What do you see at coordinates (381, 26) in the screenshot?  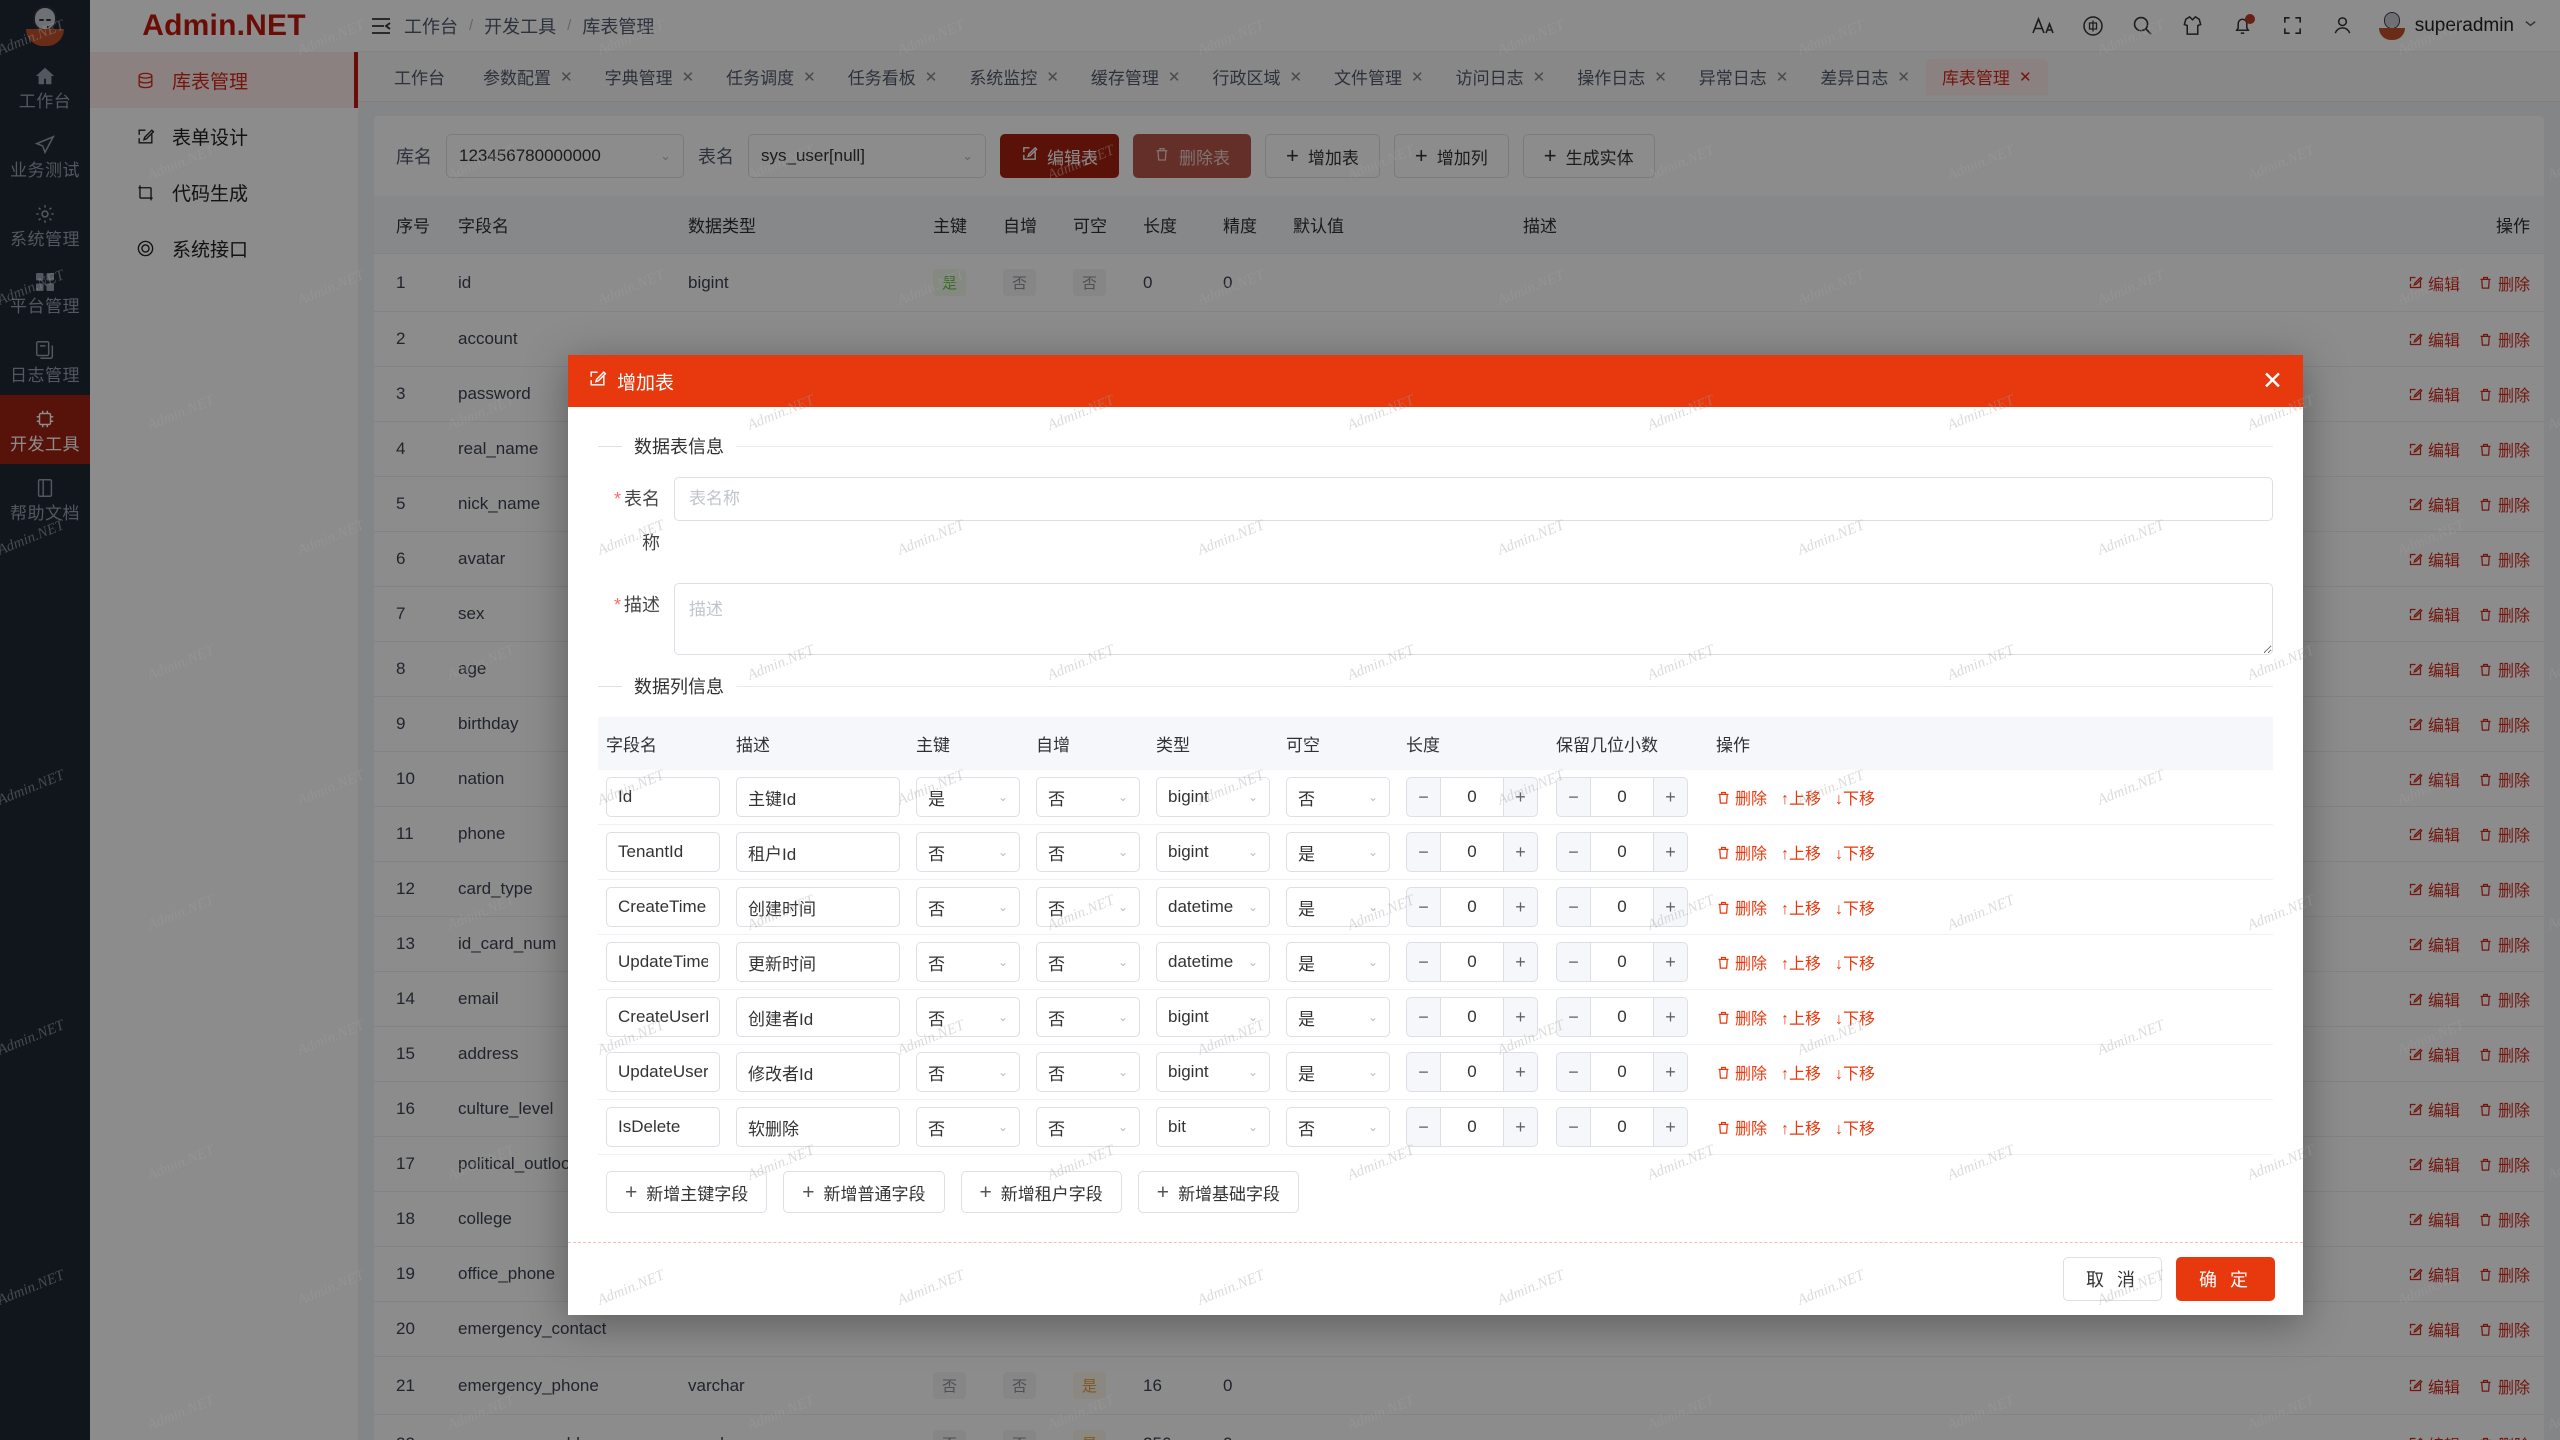 I see `menu-fold-icon` at bounding box center [381, 26].